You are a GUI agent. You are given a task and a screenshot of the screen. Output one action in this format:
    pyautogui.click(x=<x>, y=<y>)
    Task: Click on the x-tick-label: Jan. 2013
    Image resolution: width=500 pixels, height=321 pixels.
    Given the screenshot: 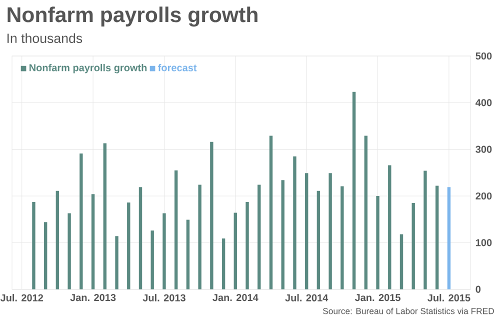 What is the action you would take?
    pyautogui.click(x=93, y=298)
    